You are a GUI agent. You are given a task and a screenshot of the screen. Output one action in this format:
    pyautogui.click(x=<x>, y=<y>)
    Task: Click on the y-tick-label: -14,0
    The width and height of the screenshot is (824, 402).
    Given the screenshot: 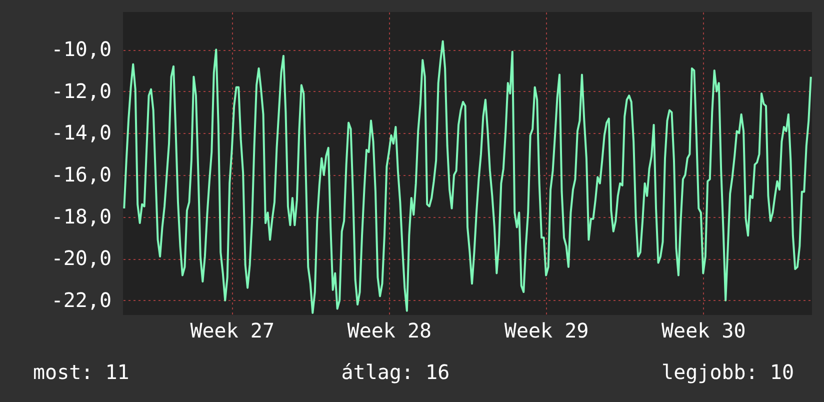 What is the action you would take?
    pyautogui.click(x=81, y=132)
    